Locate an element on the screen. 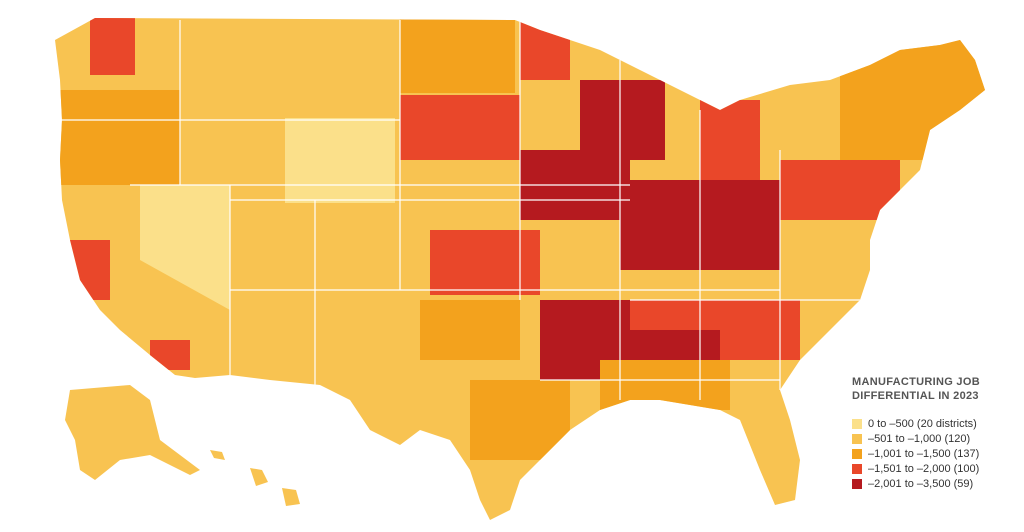 Image resolution: width=1024 pixels, height=532 pixels. legend-label: –501 to –1,000 (120) is located at coordinates (919, 439).